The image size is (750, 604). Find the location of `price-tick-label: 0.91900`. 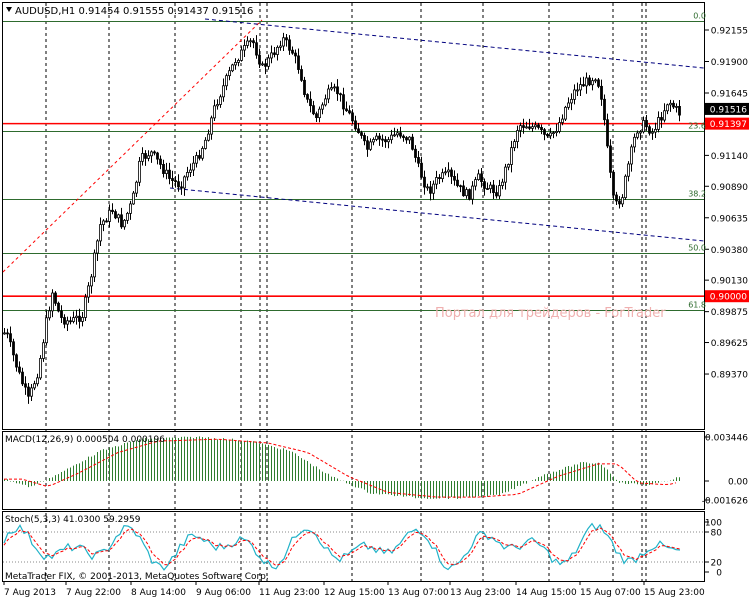

price-tick-label: 0.91900 is located at coordinates (729, 63).